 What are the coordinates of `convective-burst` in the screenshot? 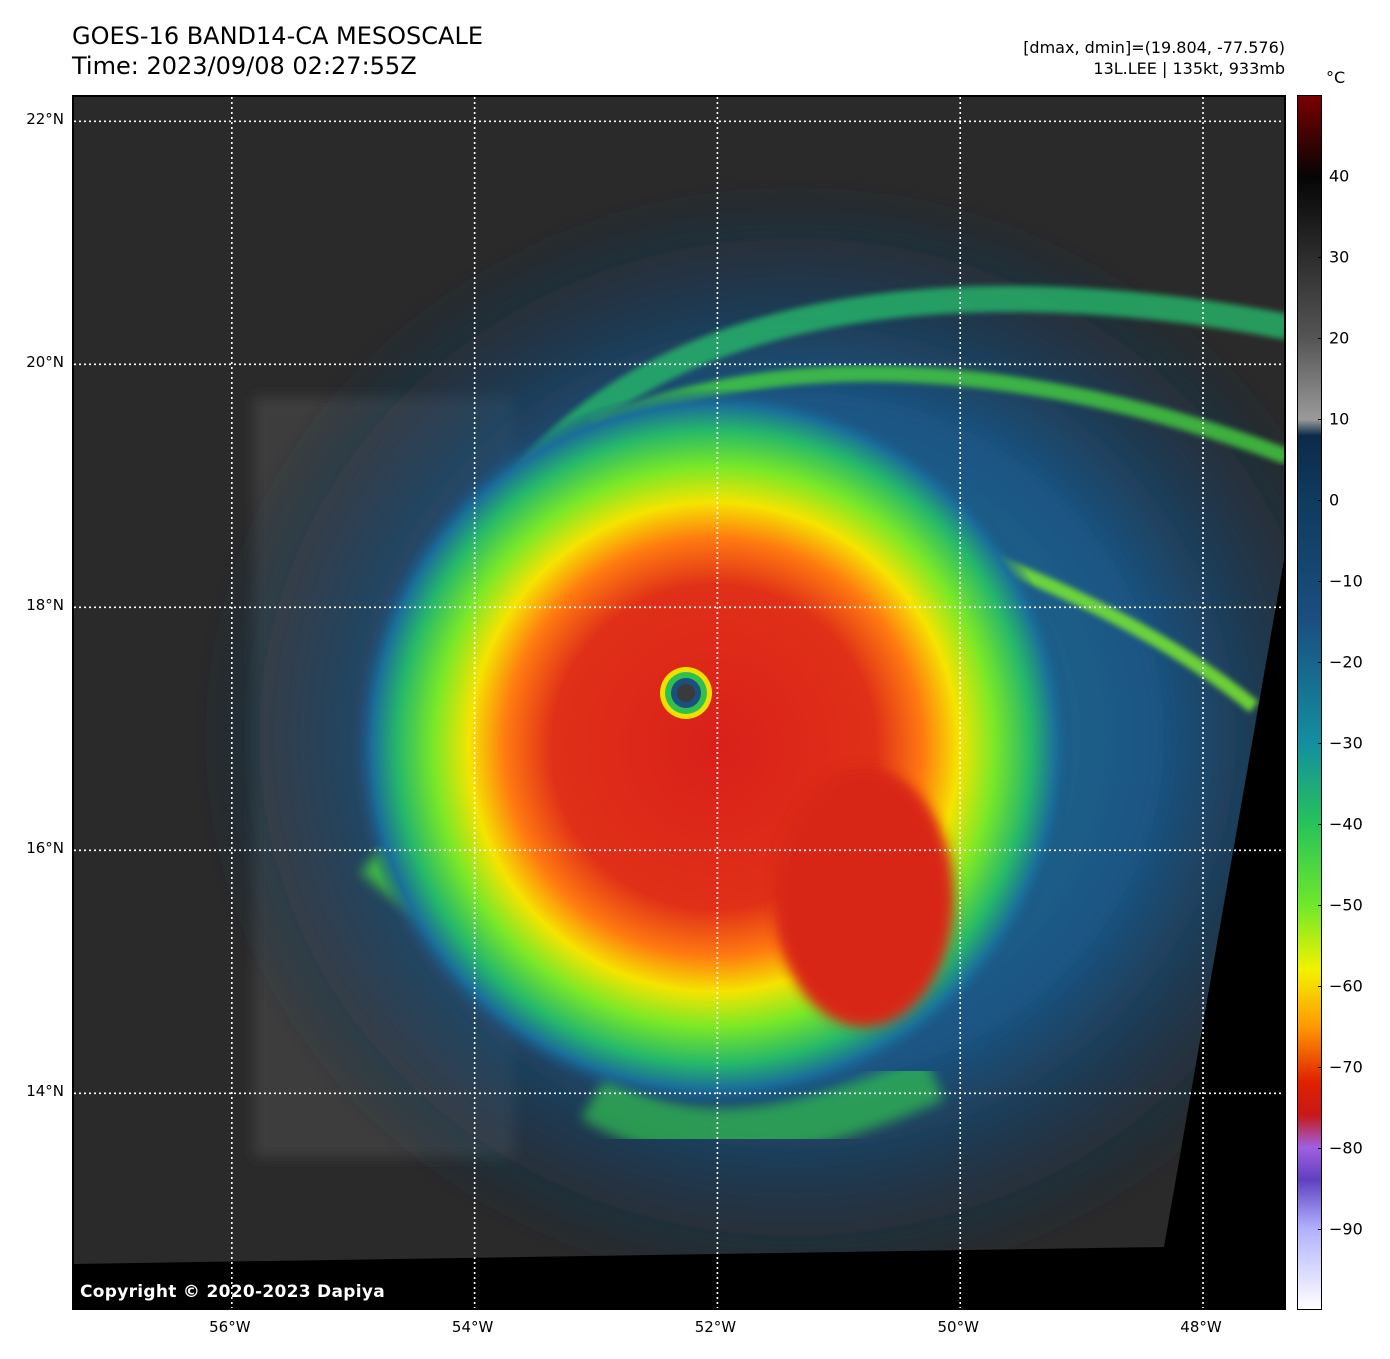 It's located at (864, 897).